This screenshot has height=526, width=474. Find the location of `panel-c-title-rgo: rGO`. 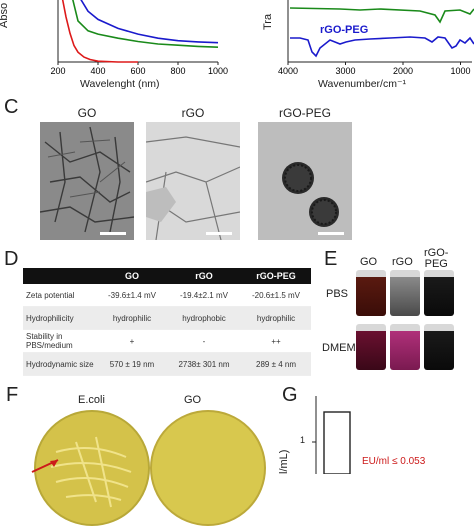

panel-c-title-rgo: rGO is located at coordinates (193, 113).